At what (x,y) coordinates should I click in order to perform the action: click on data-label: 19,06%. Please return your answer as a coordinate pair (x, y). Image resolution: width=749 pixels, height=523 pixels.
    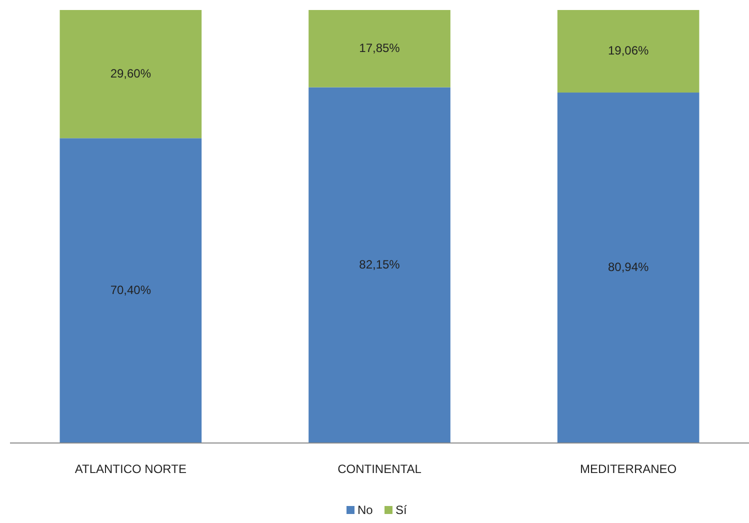
    Looking at the image, I should click on (628, 50).